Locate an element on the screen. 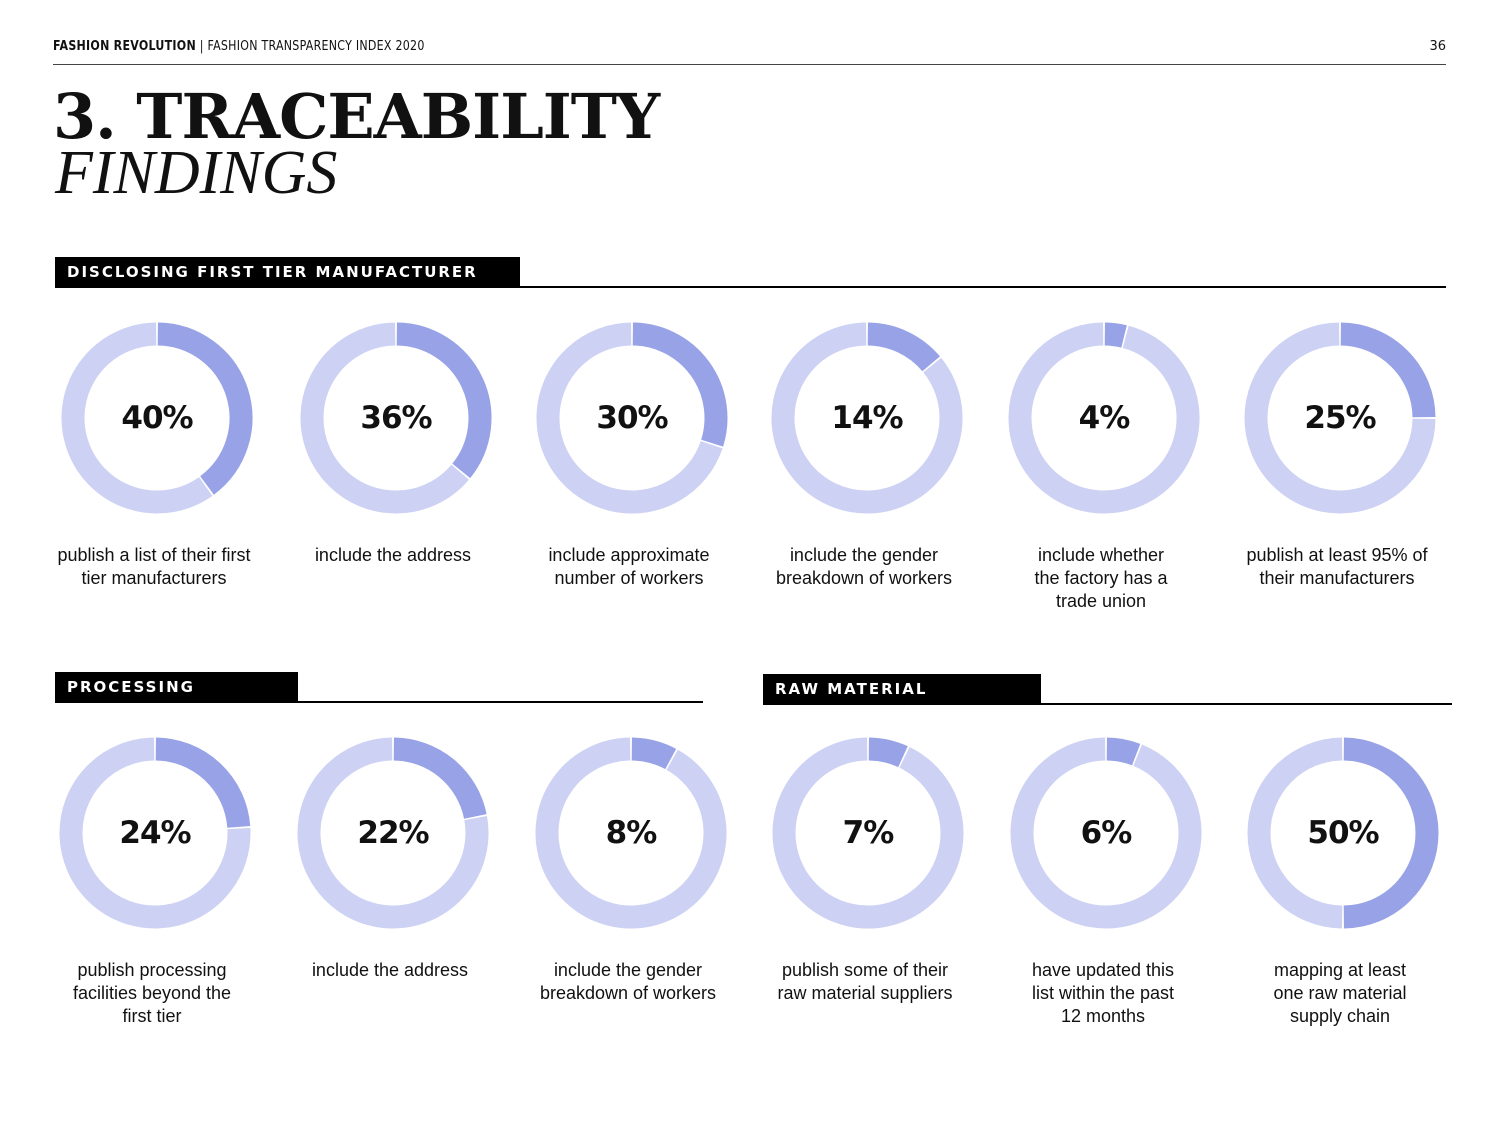  donut-value-label: 8% is located at coordinates (631, 833).